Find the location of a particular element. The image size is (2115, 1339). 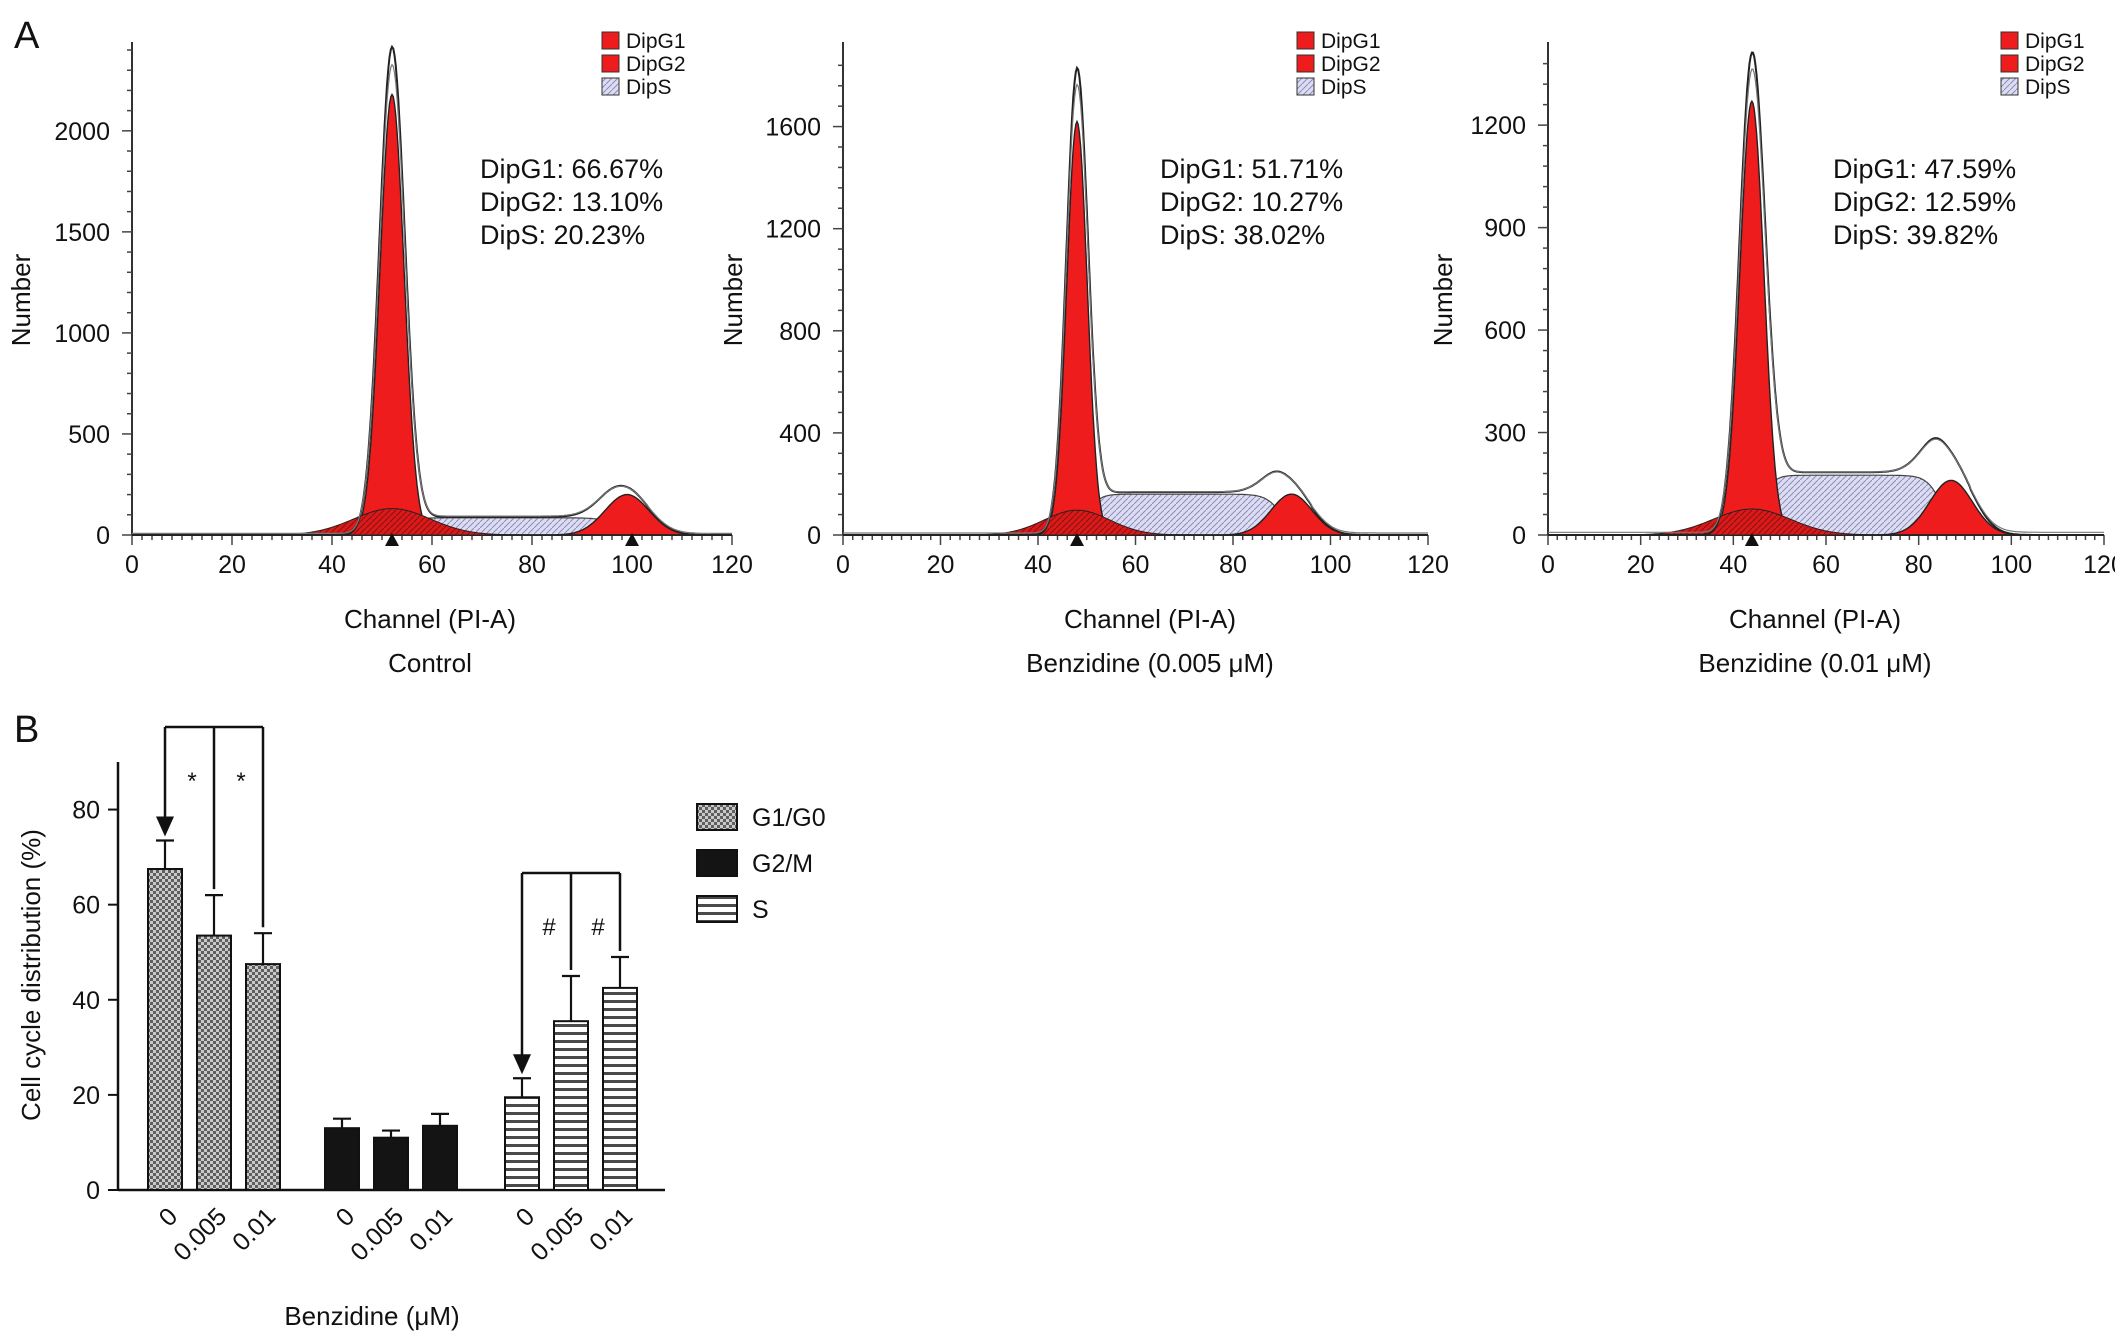

stat-annotation: DipS: 20.23% is located at coordinates (562, 235).